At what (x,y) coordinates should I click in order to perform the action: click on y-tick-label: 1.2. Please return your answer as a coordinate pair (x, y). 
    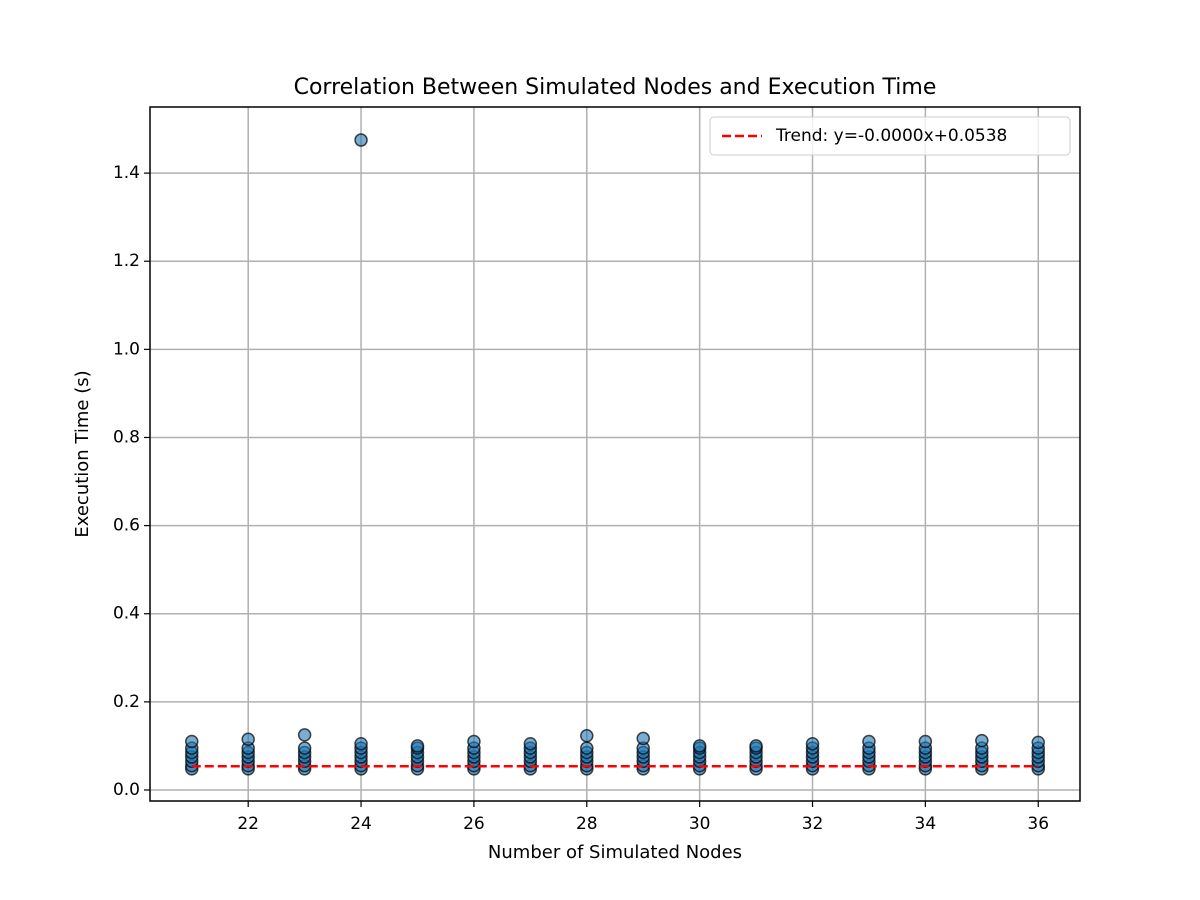
    Looking at the image, I should click on (126, 261).